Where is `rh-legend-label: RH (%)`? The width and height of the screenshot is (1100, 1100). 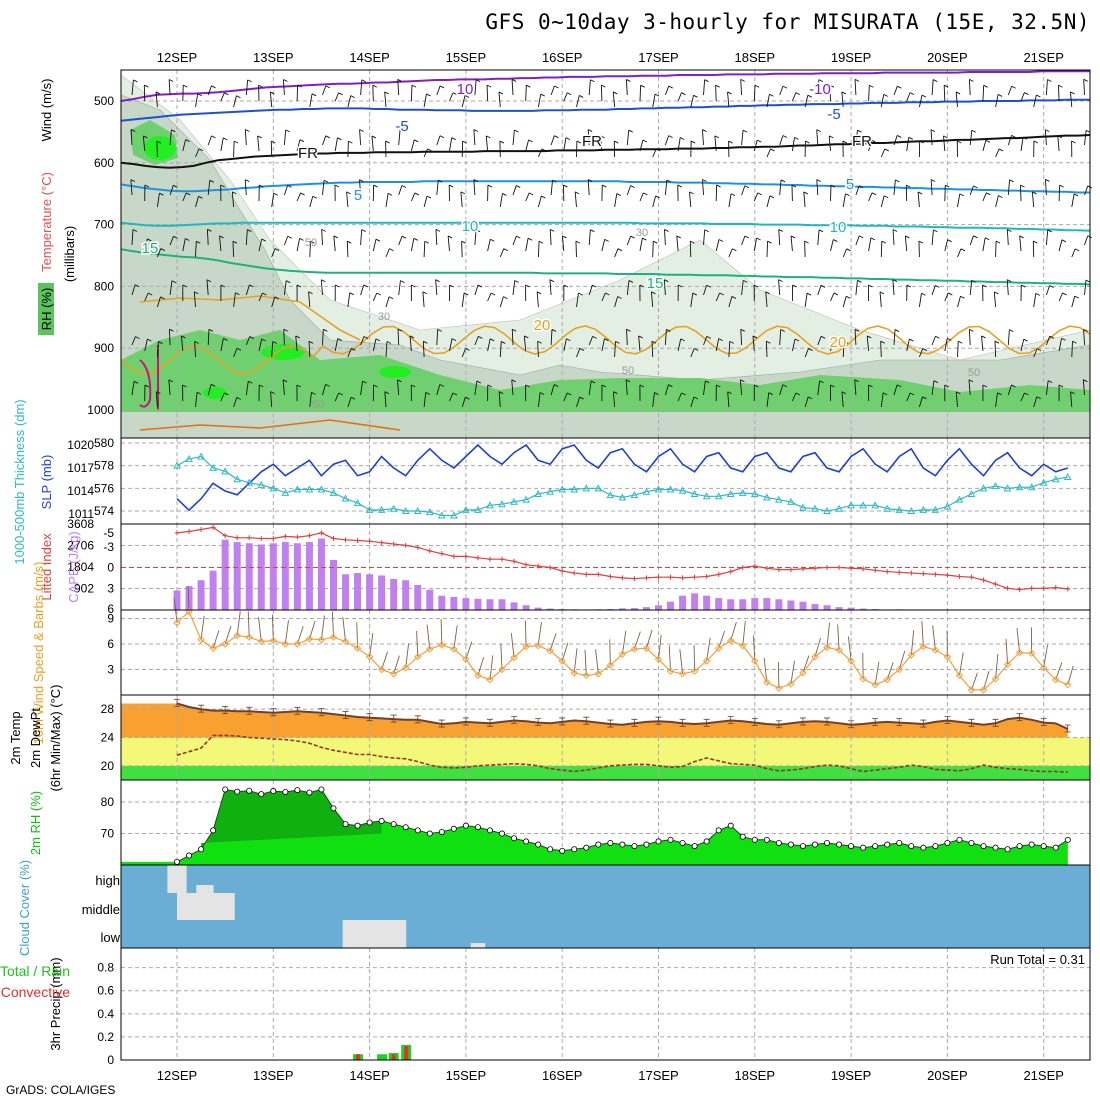 rh-legend-label: RH (%) is located at coordinates (46, 309).